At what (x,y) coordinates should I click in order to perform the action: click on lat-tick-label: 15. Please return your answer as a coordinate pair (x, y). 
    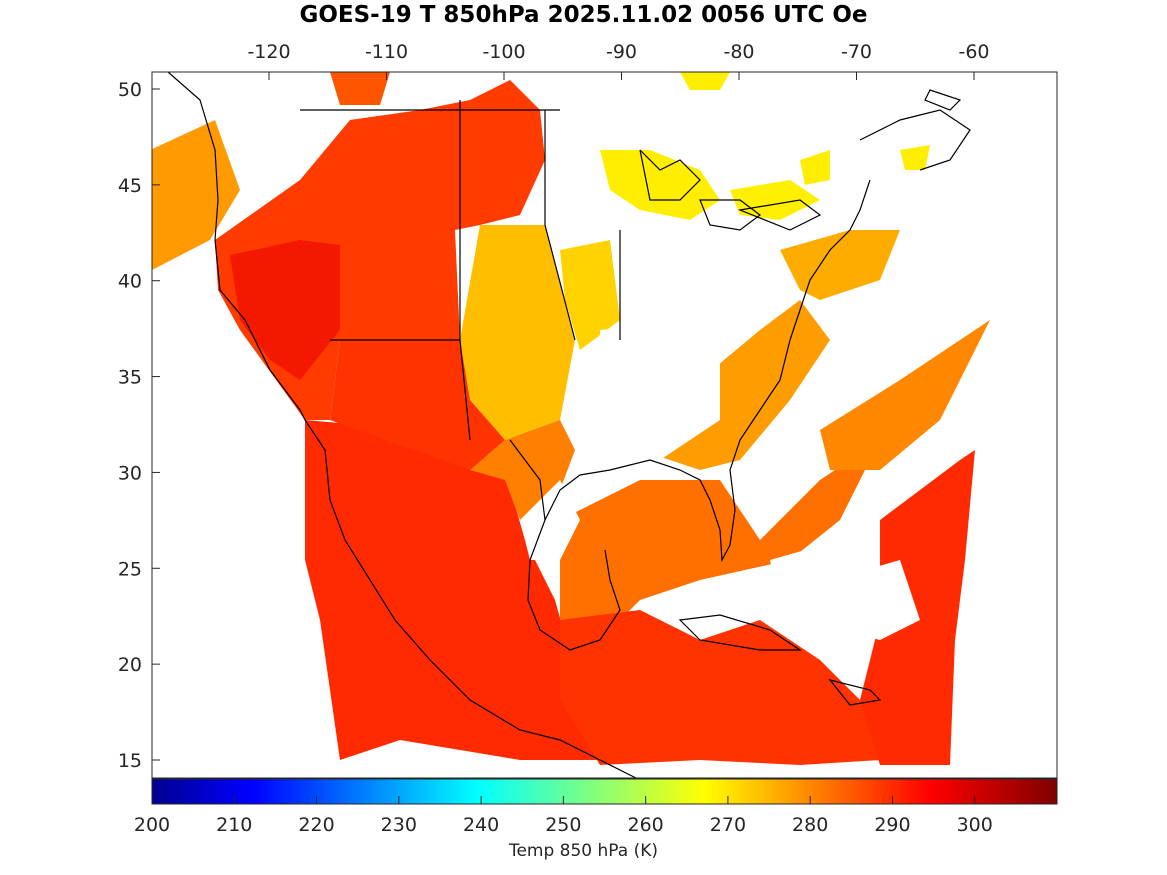
    Looking at the image, I should click on (130, 761).